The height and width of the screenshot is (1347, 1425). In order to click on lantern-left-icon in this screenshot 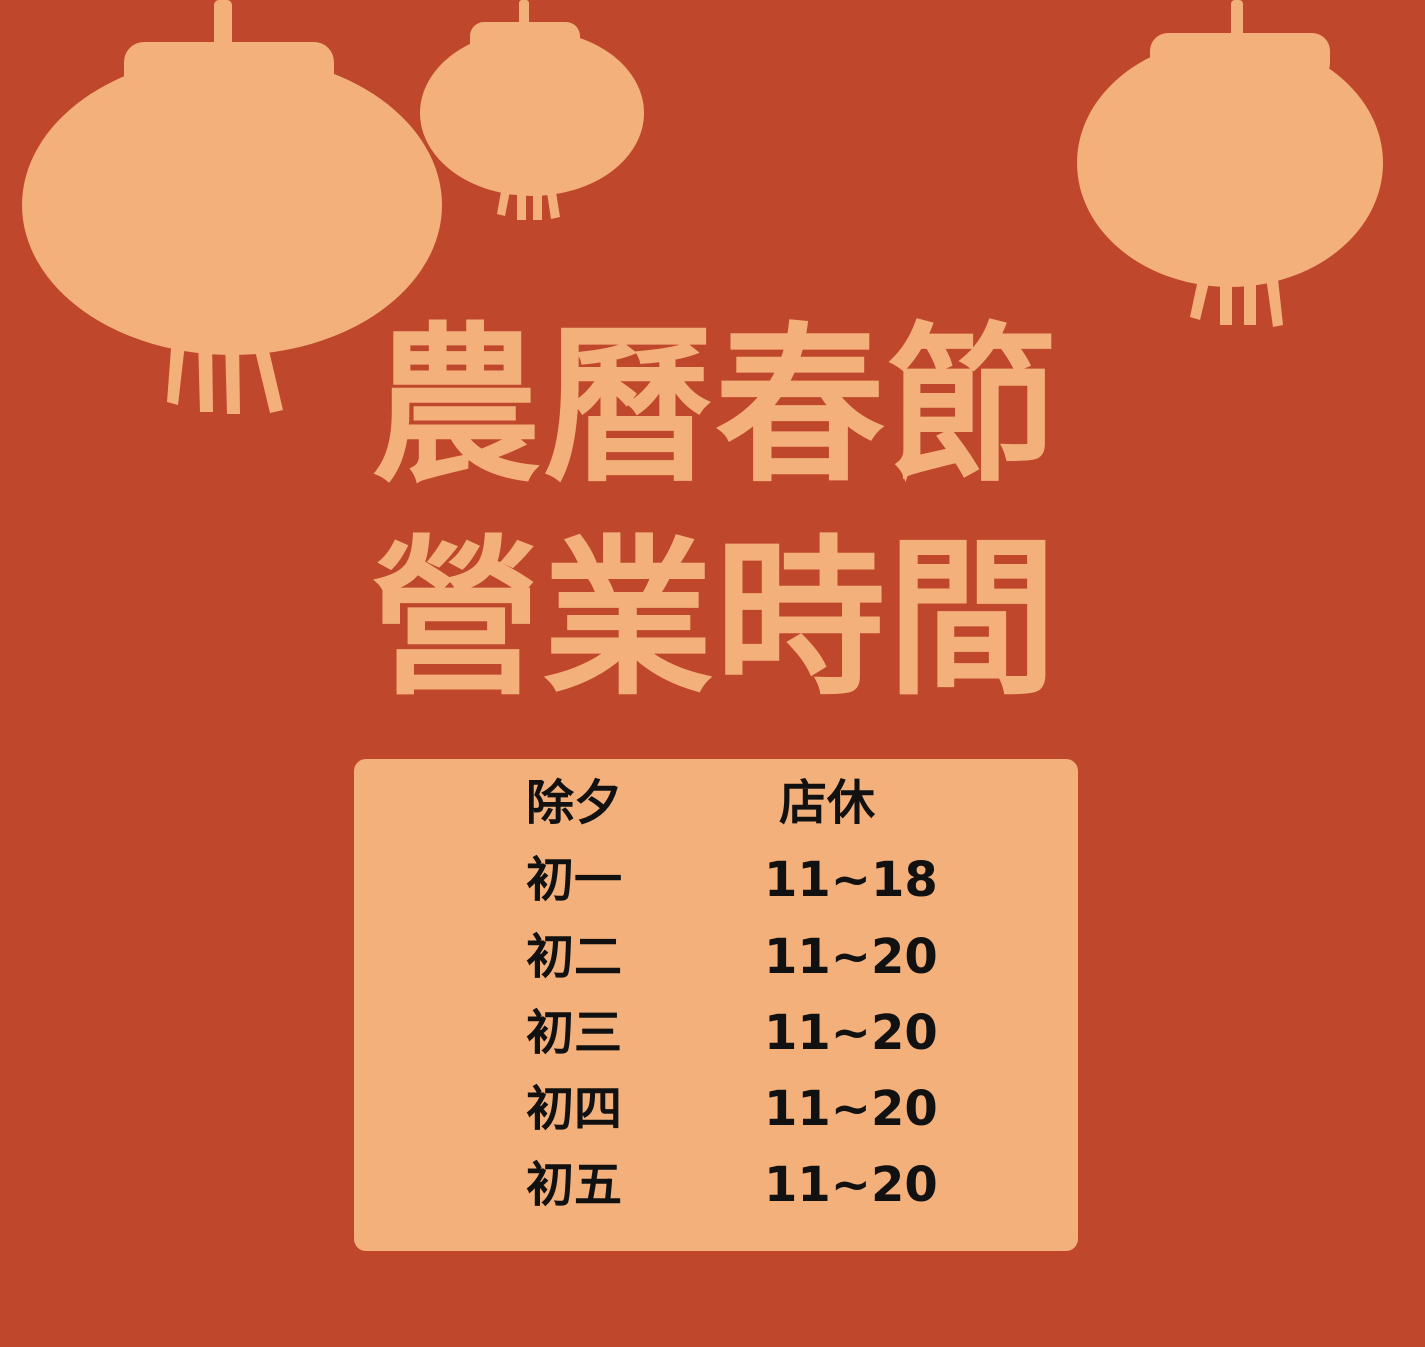, I will do `click(232, 207)`.